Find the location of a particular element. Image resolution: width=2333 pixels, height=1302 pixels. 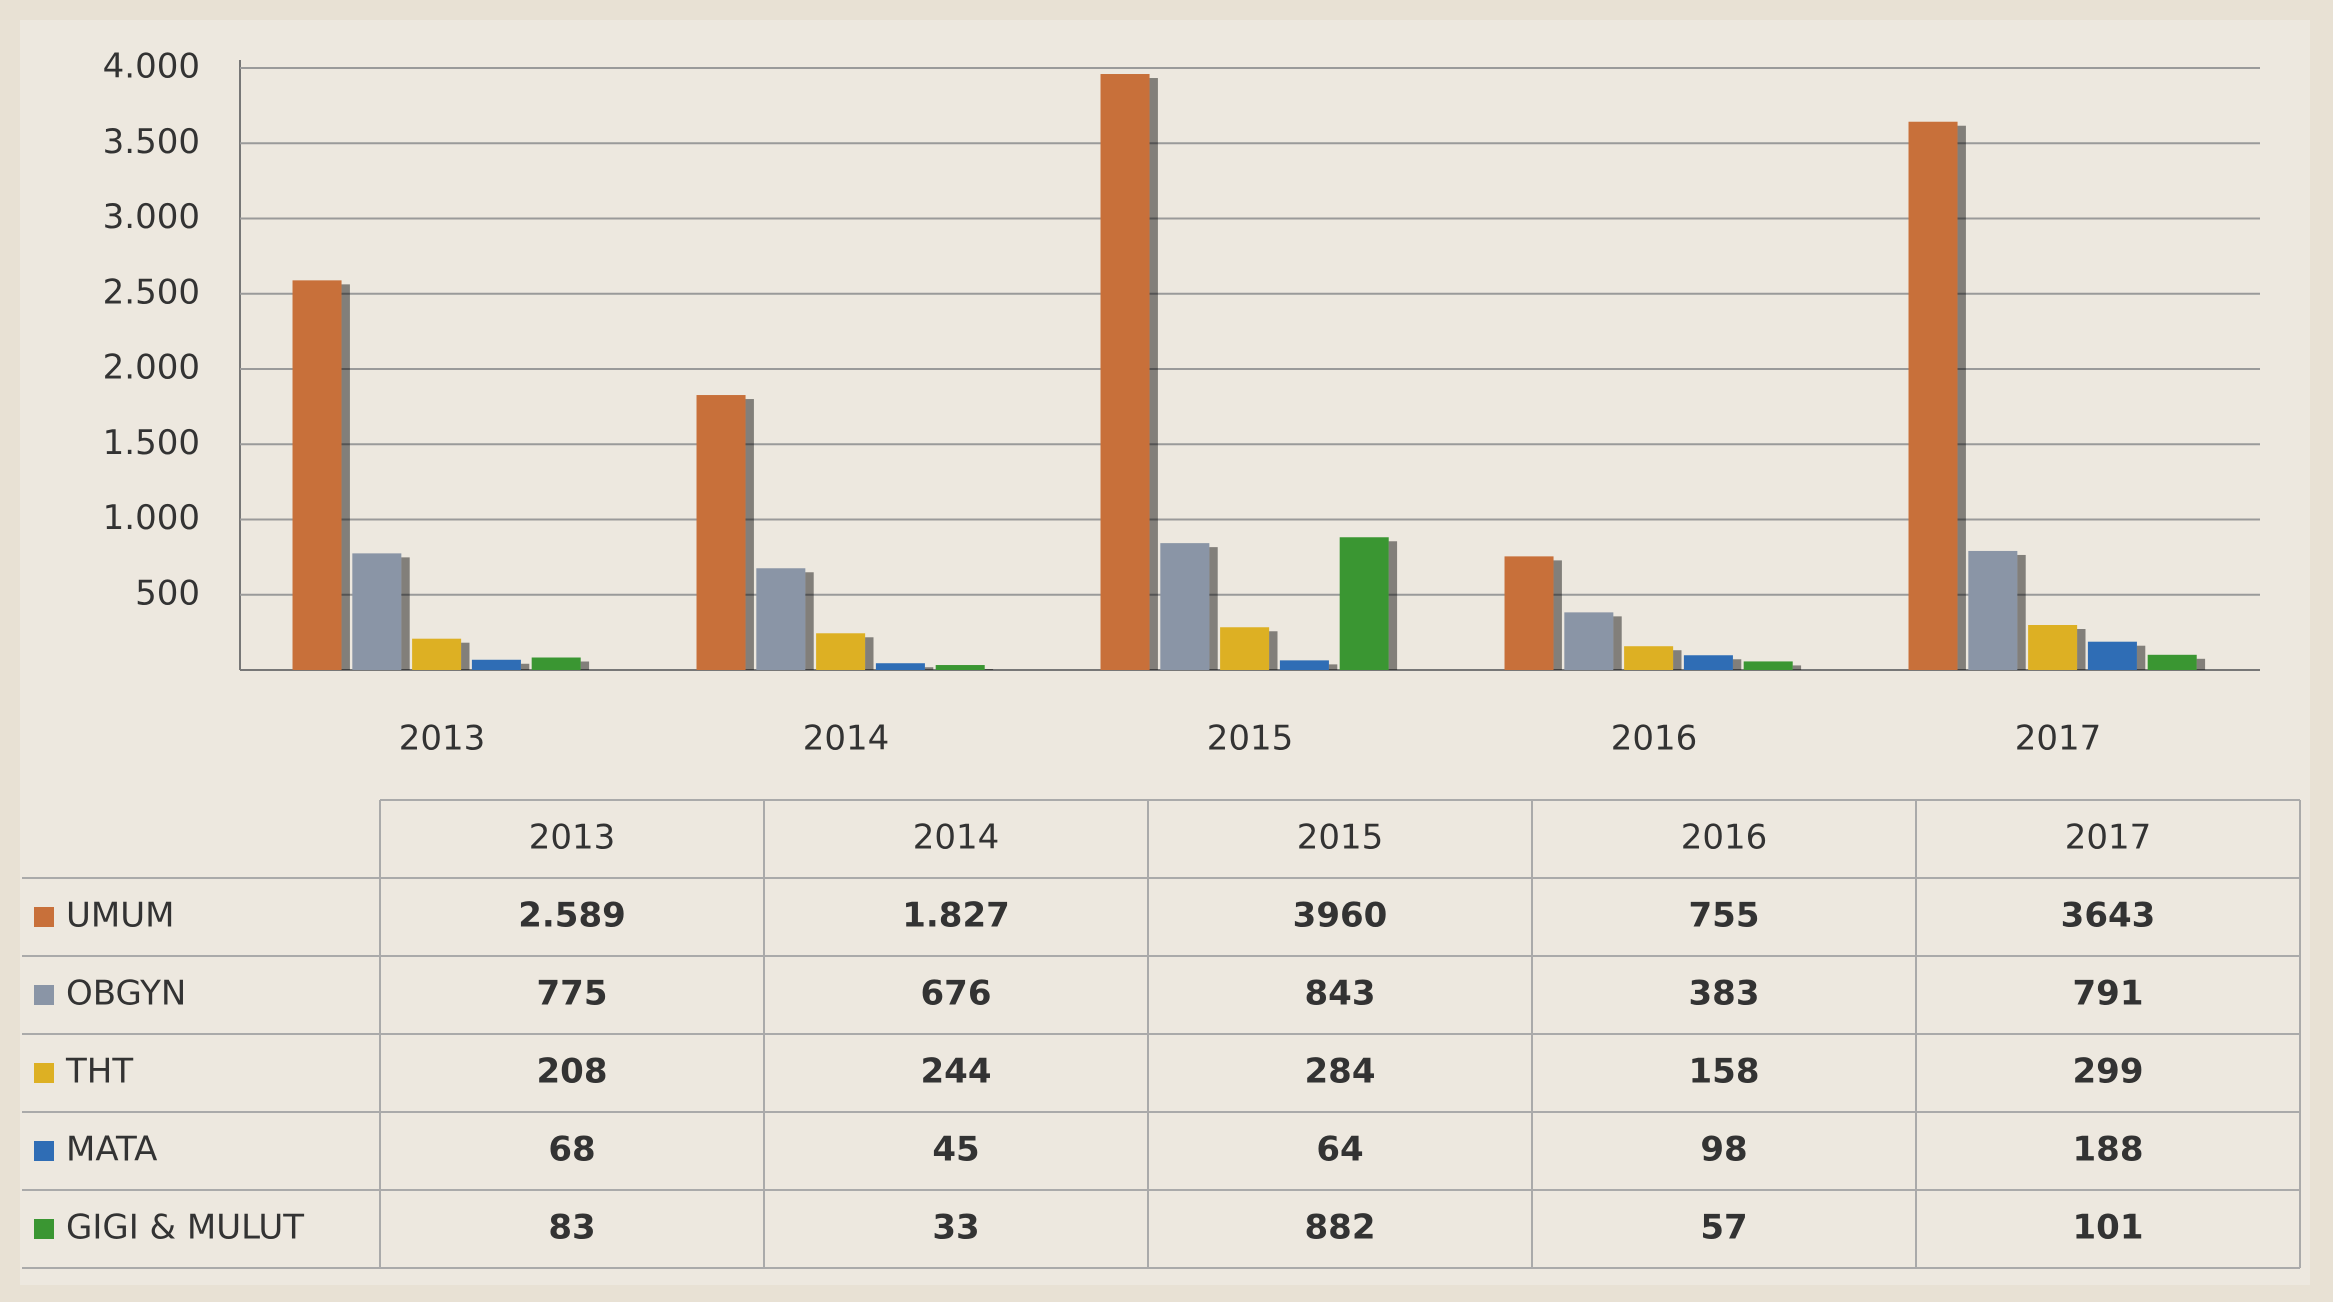

y-tick-label: 1.500 is located at coordinates (151, 443).